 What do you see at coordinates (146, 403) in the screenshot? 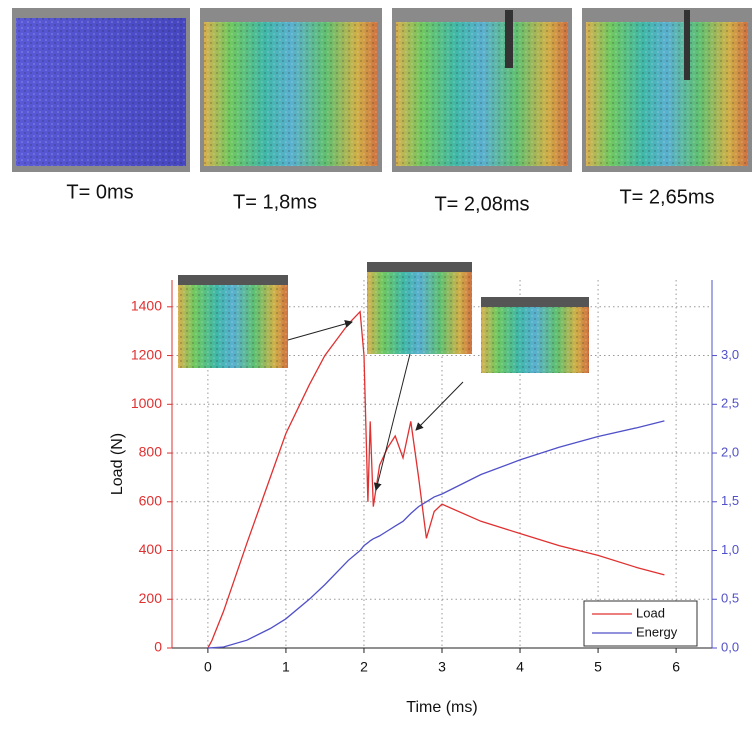
I see `y-tick-label: 1000` at bounding box center [146, 403].